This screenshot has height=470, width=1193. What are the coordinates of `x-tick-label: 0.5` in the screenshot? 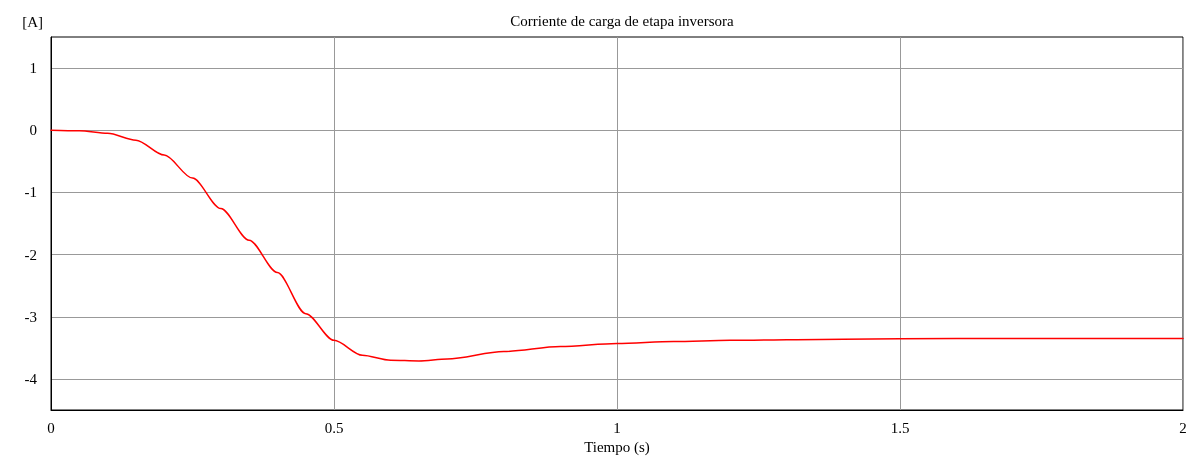 It's located at (334, 427).